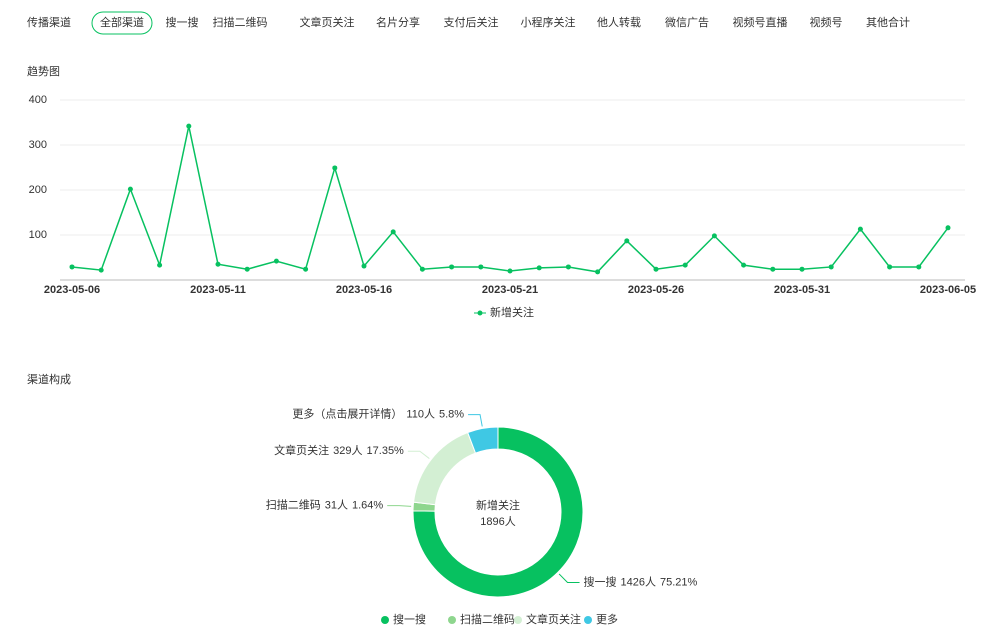  Describe the element at coordinates (619, 22) in the screenshot. I see `tab: 他人转载` at that location.